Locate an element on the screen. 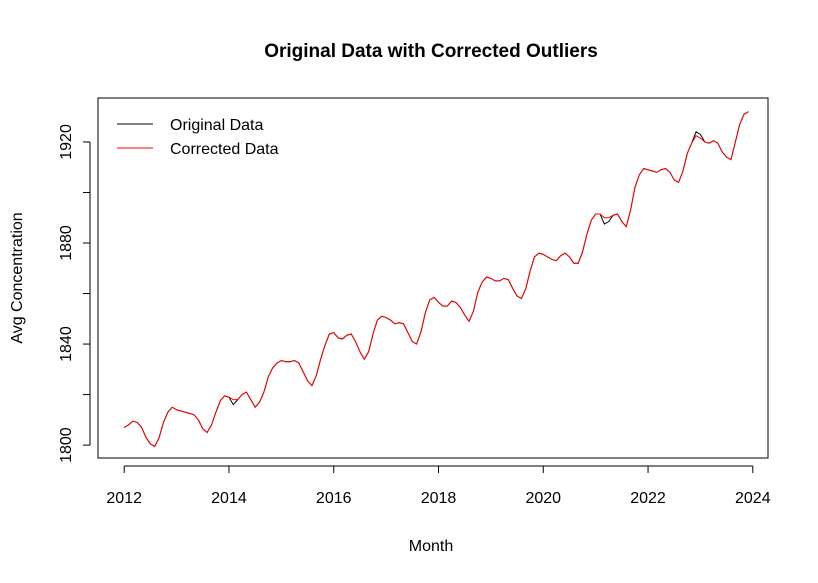 The width and height of the screenshot is (818, 583). x-tick-label: 2018 is located at coordinates (439, 498).